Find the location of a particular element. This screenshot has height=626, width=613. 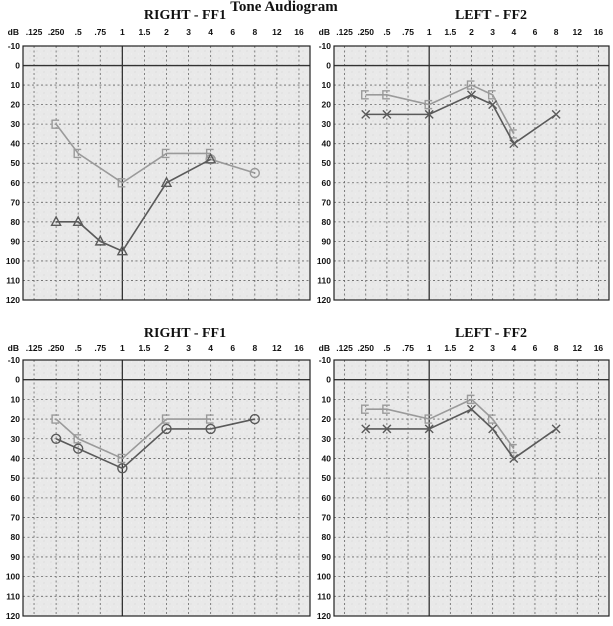

x-tick-label: 8 is located at coordinates (556, 348).